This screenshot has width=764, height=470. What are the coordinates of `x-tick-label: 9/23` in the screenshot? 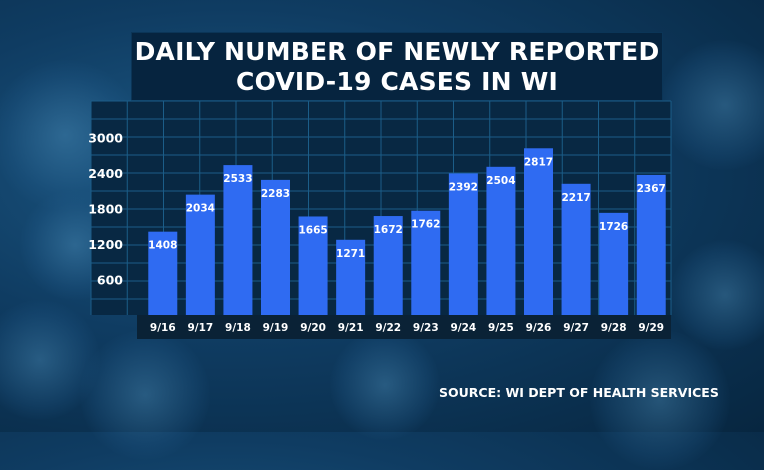 It's located at (426, 328).